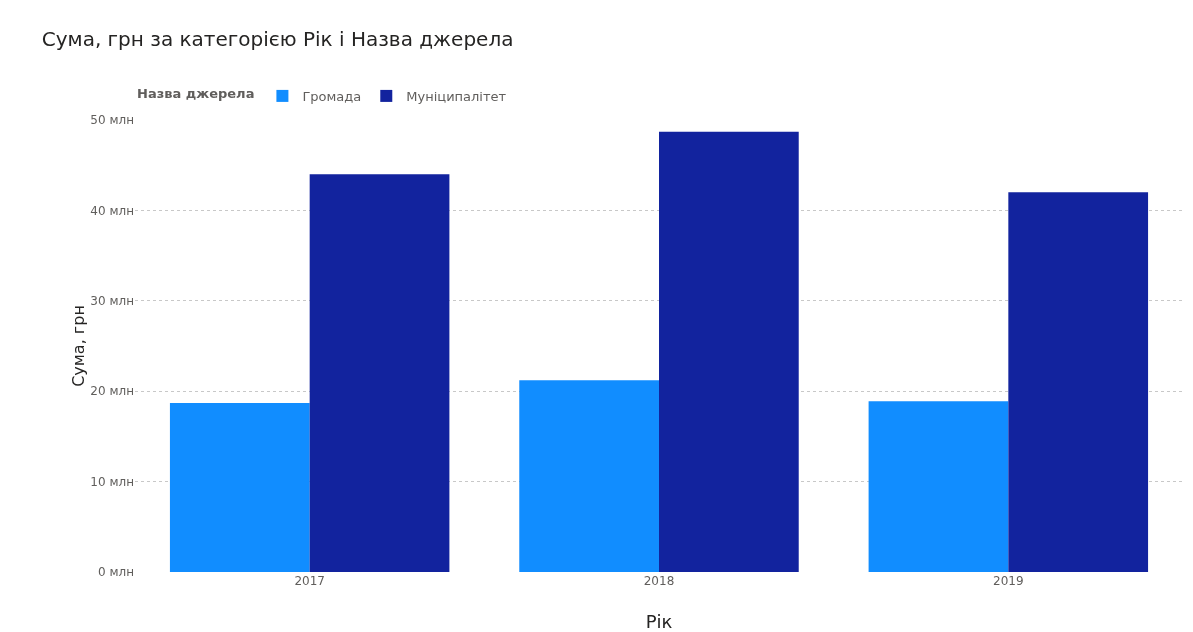  I want to click on y-tick-label: 20 млн, so click(112, 391).